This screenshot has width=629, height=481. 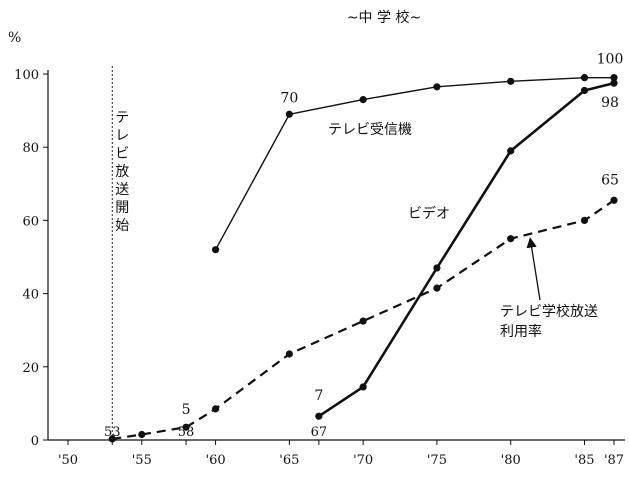 What do you see at coordinates (289, 460) in the screenshot?
I see `x-tick-label: '65` at bounding box center [289, 460].